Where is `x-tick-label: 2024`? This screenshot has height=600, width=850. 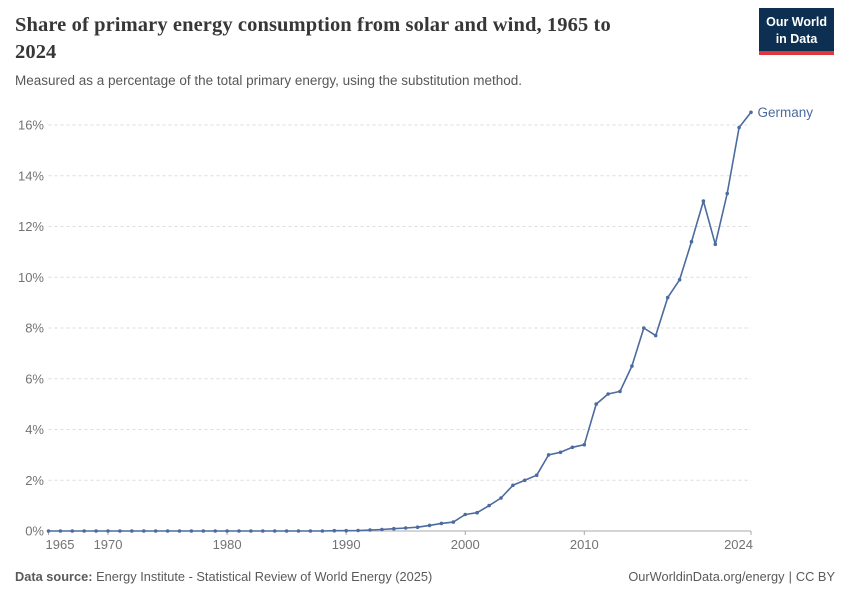 x-tick-label: 2024 is located at coordinates (738, 544).